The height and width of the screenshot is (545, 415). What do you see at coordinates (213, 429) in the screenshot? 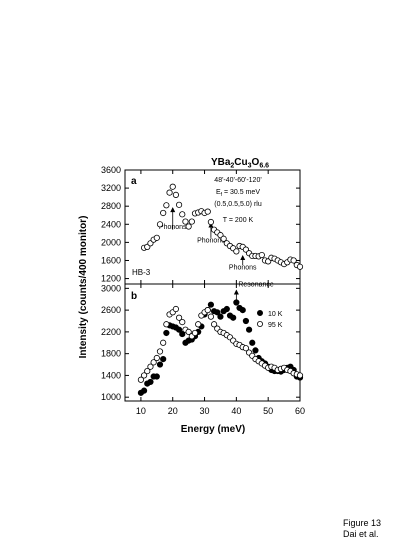
I see `x-axis-label: Energy (meV)` at bounding box center [213, 429].